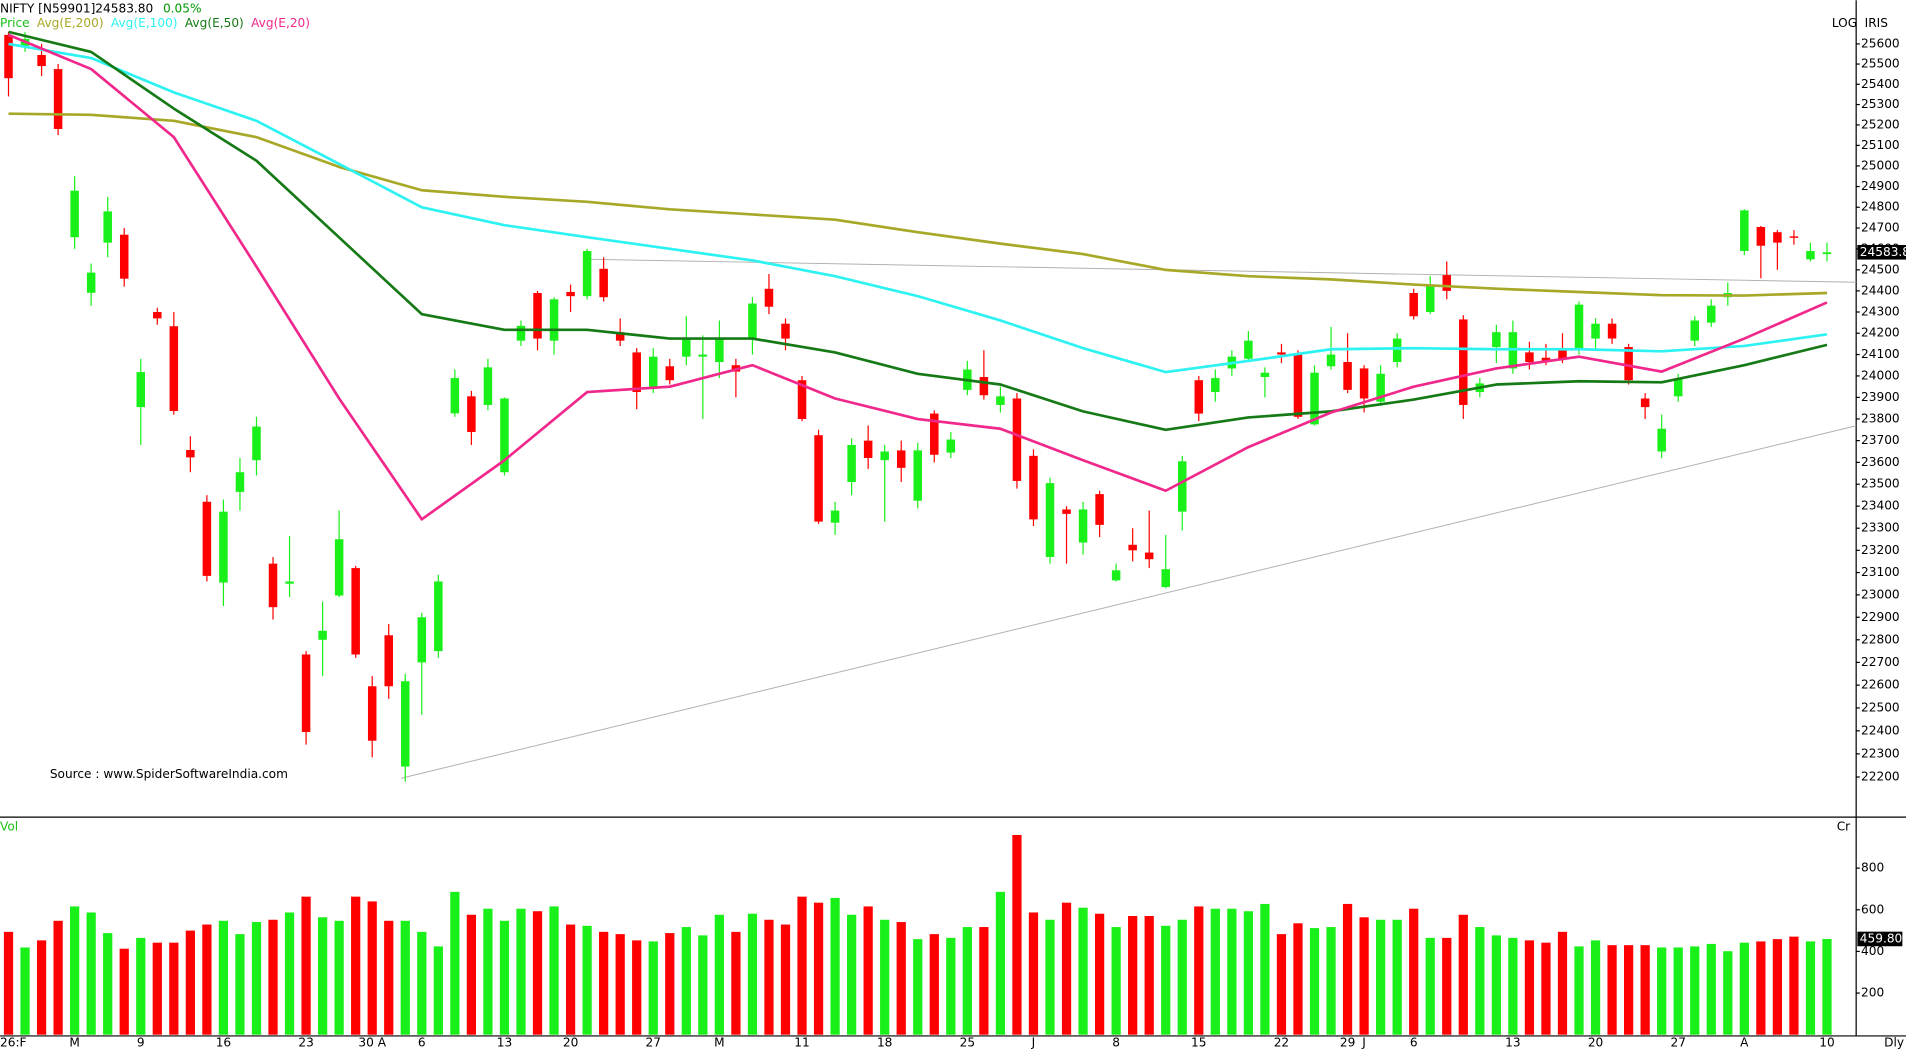 The width and height of the screenshot is (1906, 1052). I want to click on y-tick-label: 25300, so click(1880, 104).